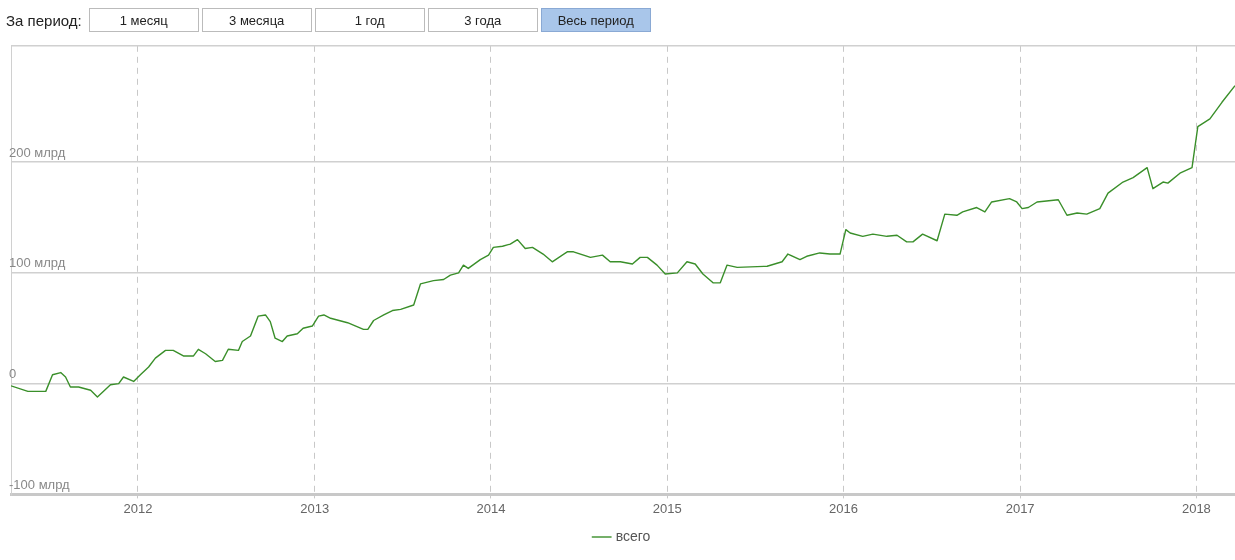 This screenshot has width=1235, height=560. I want to click on x-tick-label: 2018, so click(1196, 508).